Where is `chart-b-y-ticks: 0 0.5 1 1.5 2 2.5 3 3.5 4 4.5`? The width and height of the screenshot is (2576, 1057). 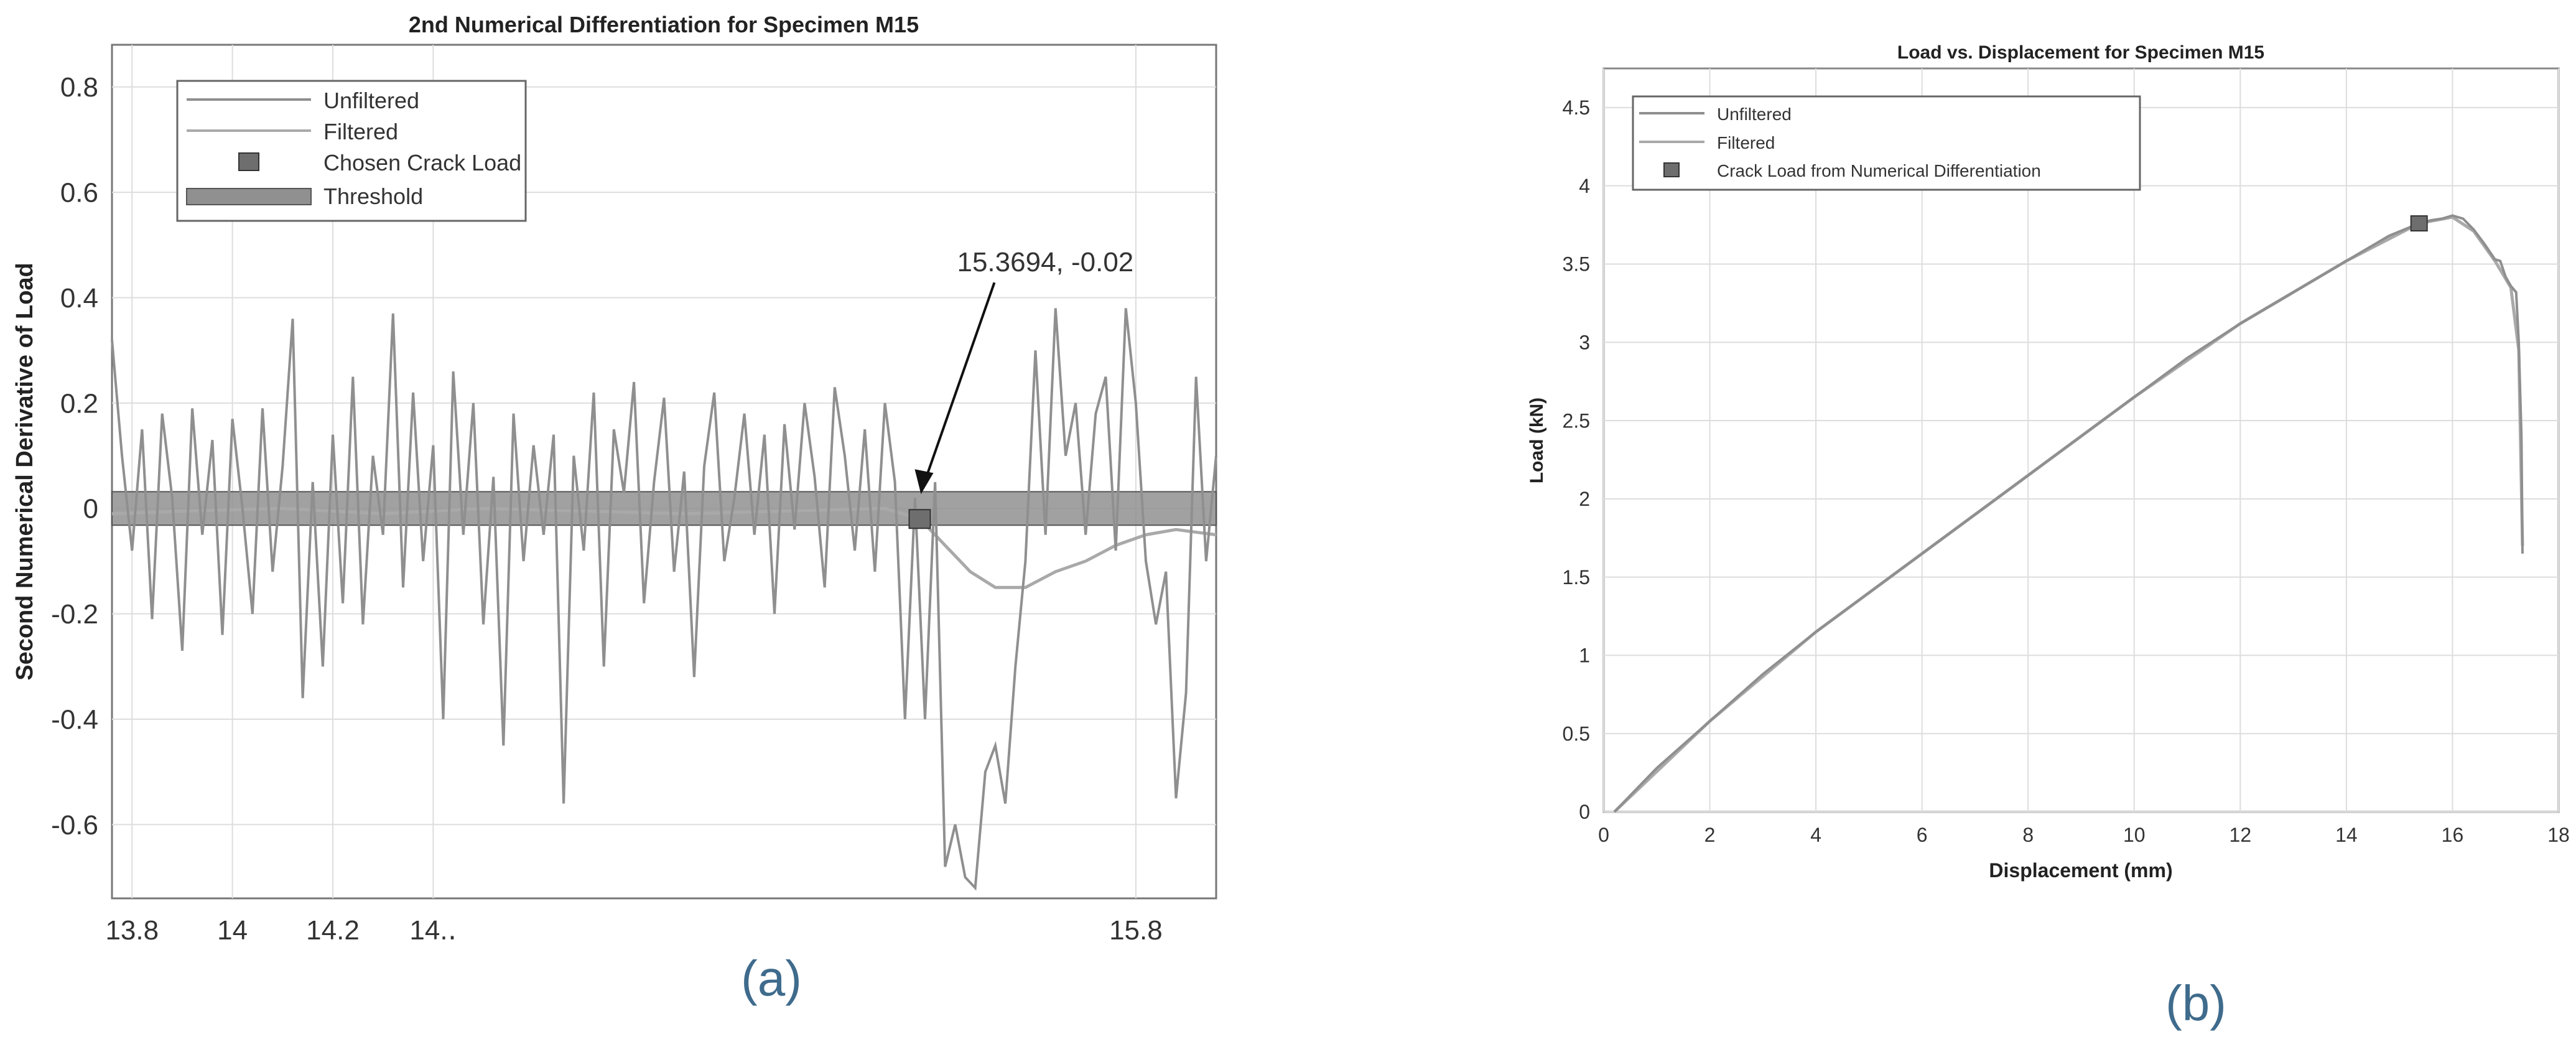 chart-b-y-ticks: 0 0.5 1 1.5 2 2.5 3 3.5 4 4.5 is located at coordinates (1576, 459).